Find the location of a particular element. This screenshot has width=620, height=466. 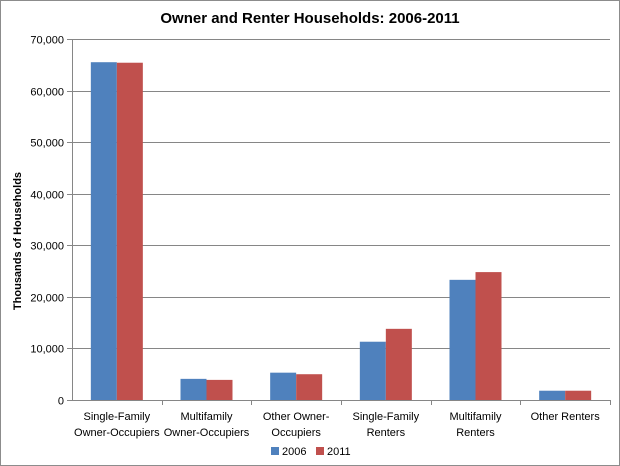

legend: 2006 2011 is located at coordinates (311, 452).